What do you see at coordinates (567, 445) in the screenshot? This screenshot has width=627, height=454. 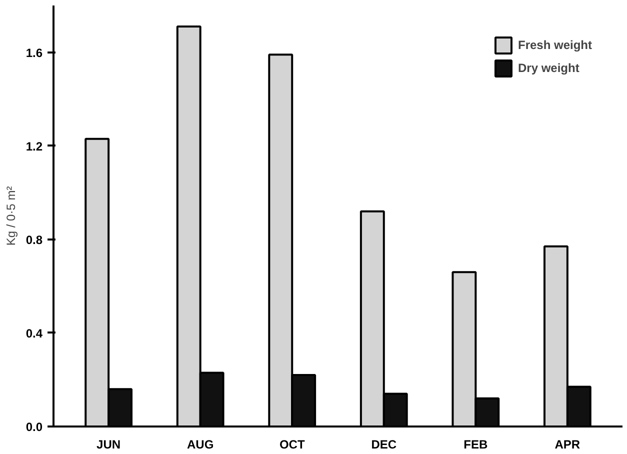 I see `x-tick-label: APR` at bounding box center [567, 445].